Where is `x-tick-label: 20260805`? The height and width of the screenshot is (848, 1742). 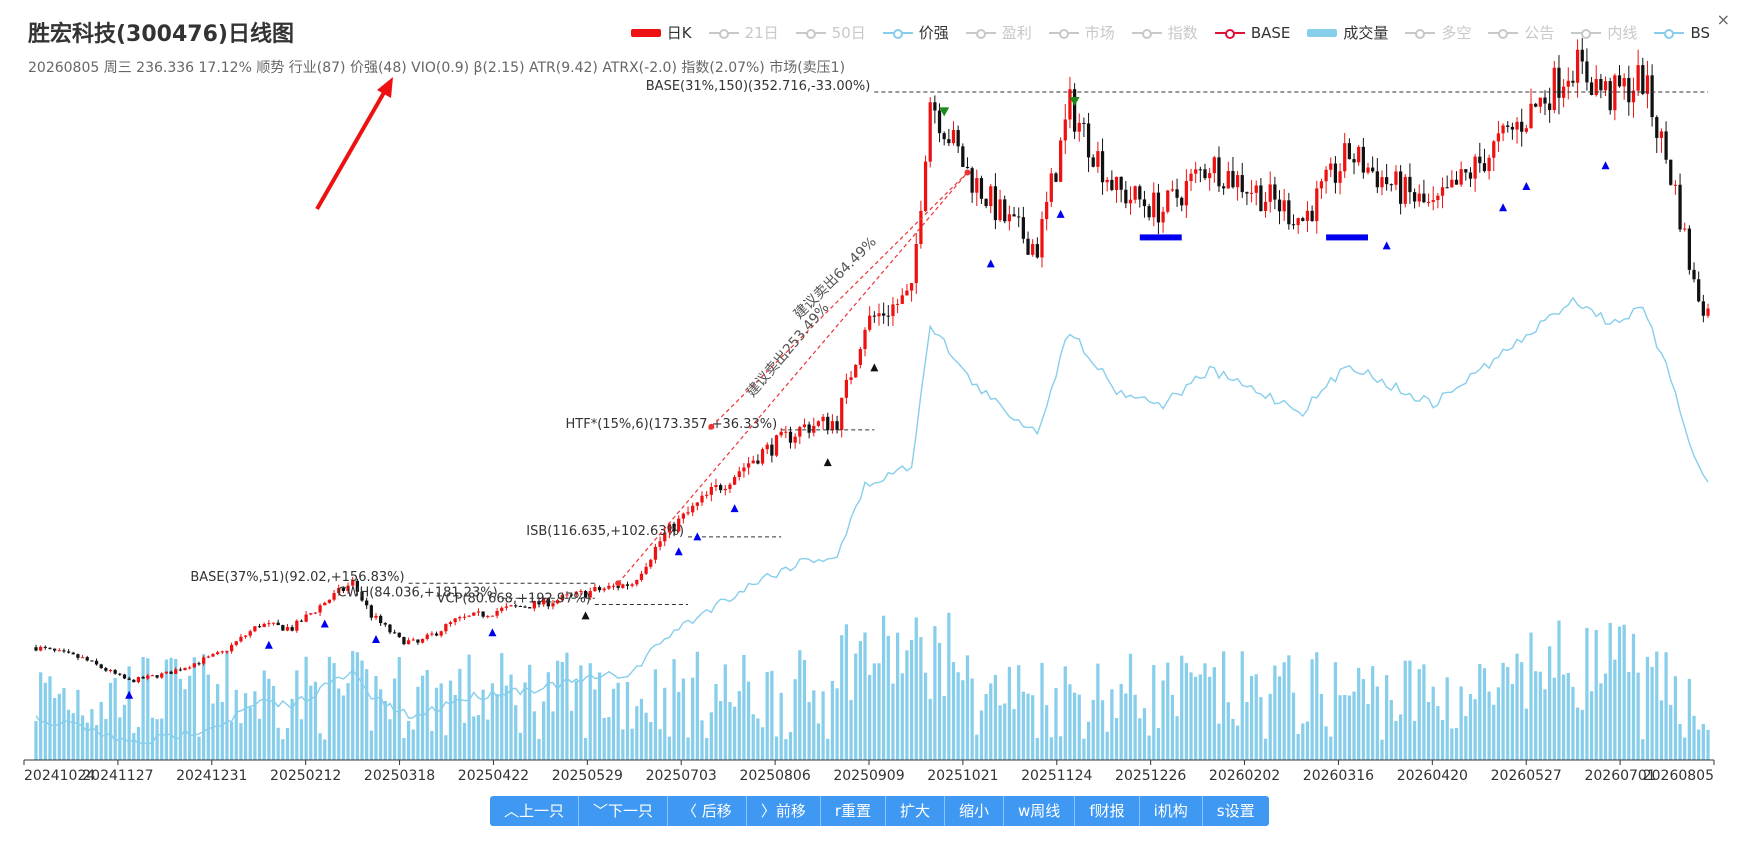
x-tick-label: 20260805 is located at coordinates (1678, 776).